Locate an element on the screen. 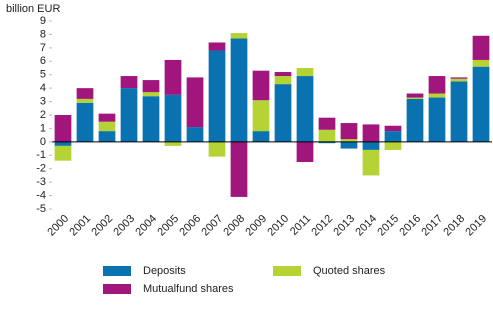 The height and width of the screenshot is (311, 493). y-tick-label: 6 is located at coordinates (43, 61).